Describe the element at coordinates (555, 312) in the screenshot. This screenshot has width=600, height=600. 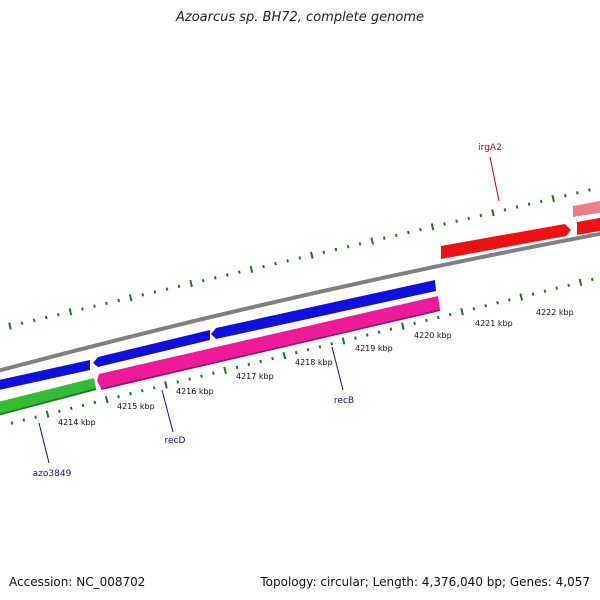
I see `scale-label: 4222 kbp` at that location.